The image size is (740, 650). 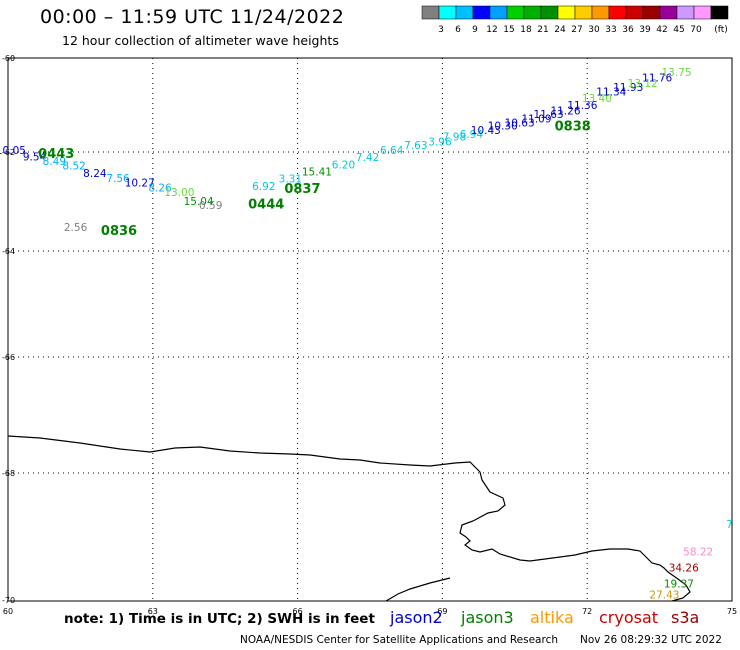 What do you see at coordinates (536, 119) in the screenshot?
I see `swh-value: 11.09` at bounding box center [536, 119].